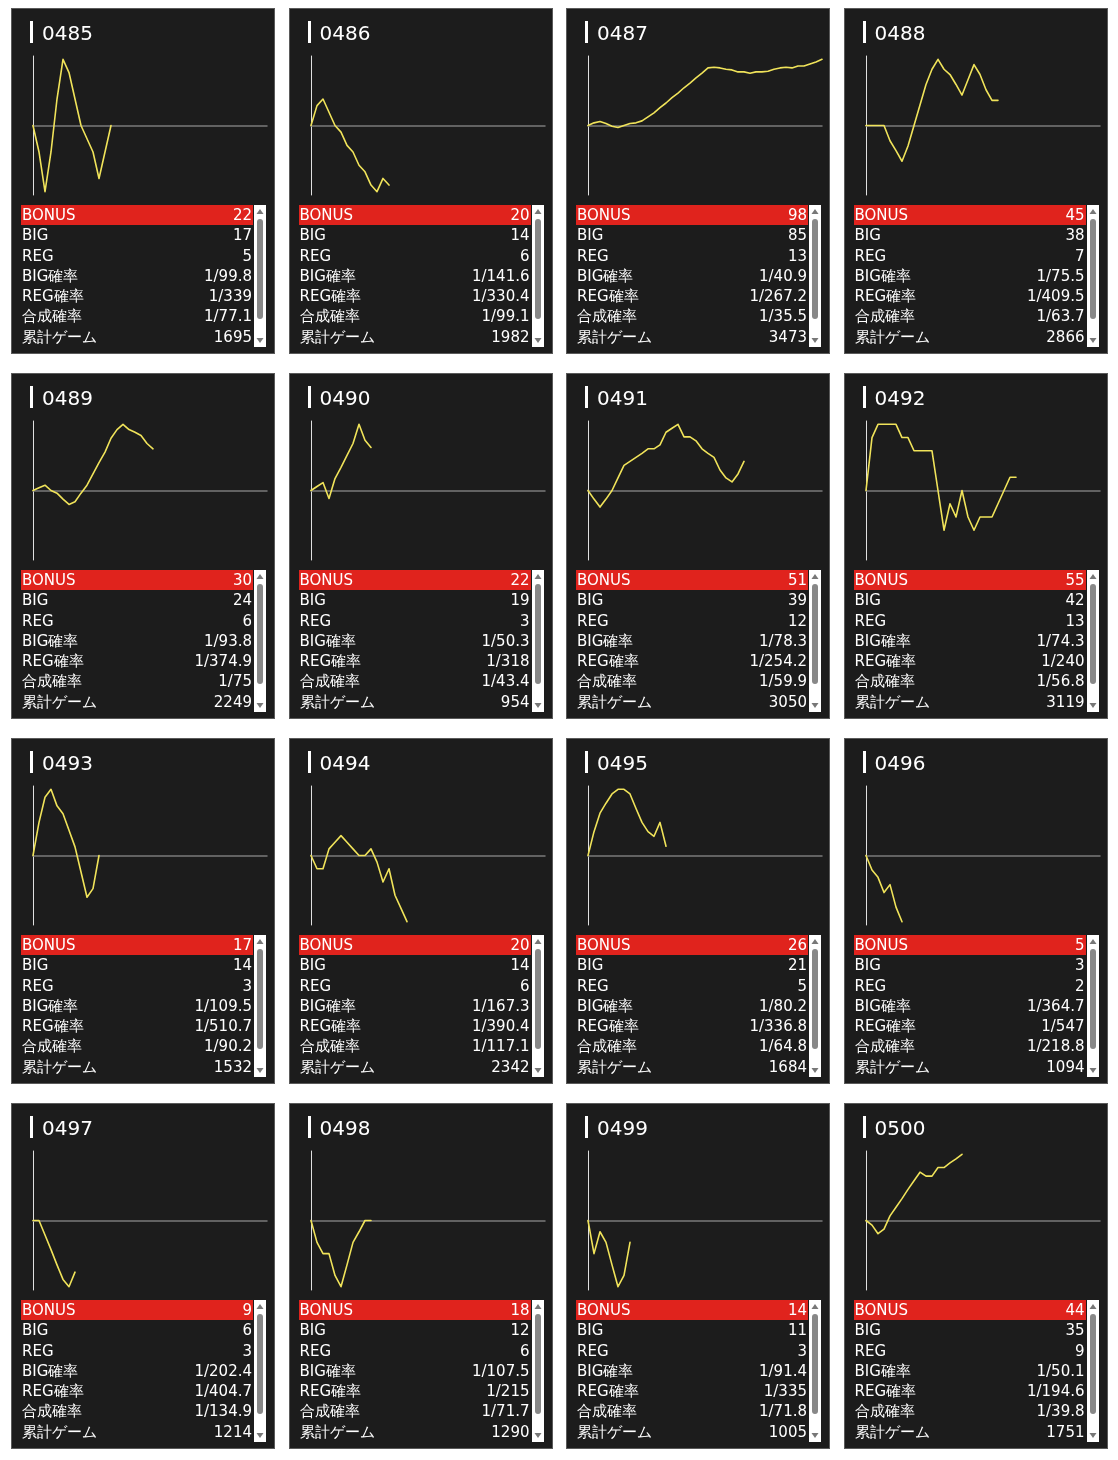 The height and width of the screenshot is (1460, 1118). I want to click on text: 1/336.8, so click(778, 1026).